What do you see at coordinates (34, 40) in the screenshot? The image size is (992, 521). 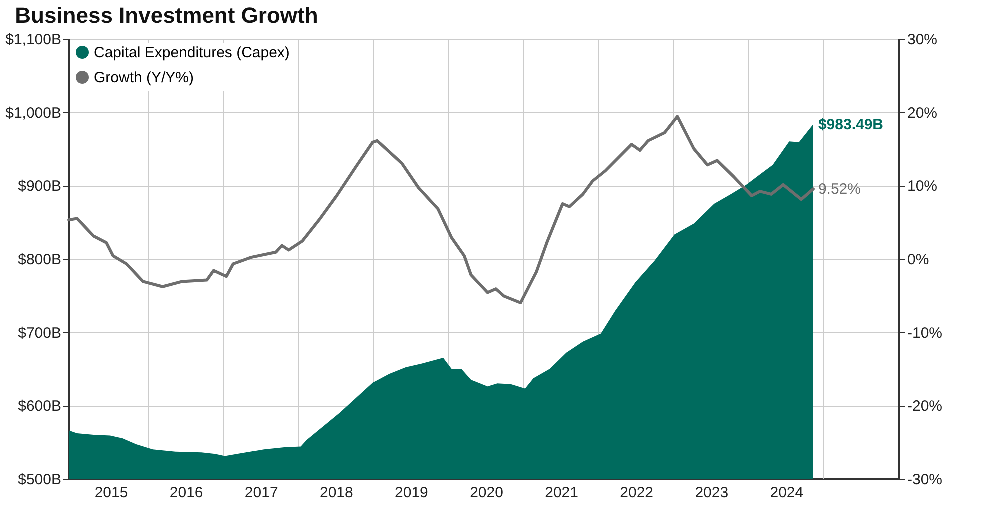 I see `y-tick-label: $1,100B` at bounding box center [34, 40].